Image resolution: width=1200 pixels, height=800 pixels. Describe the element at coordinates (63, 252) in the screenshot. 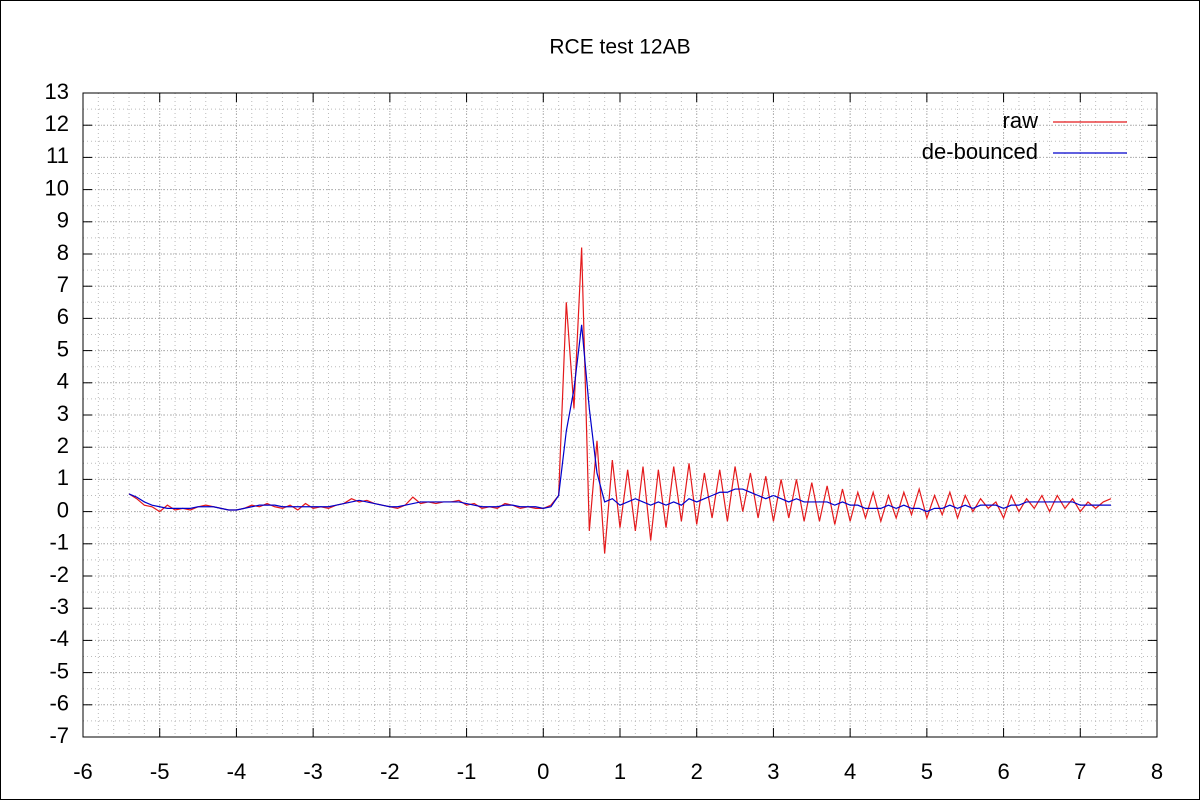

I see `y-tick-label: 8` at that location.